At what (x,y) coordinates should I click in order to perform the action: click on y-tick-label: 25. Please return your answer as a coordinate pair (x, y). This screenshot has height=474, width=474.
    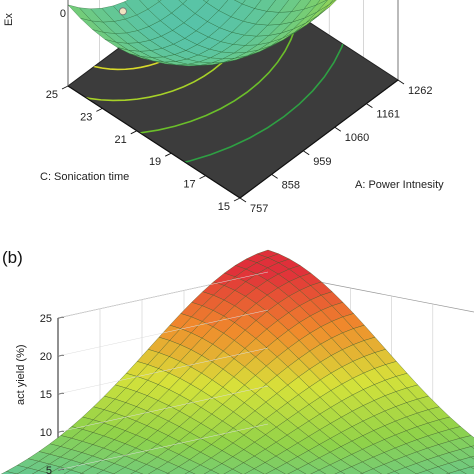
    Looking at the image, I should click on (52, 95).